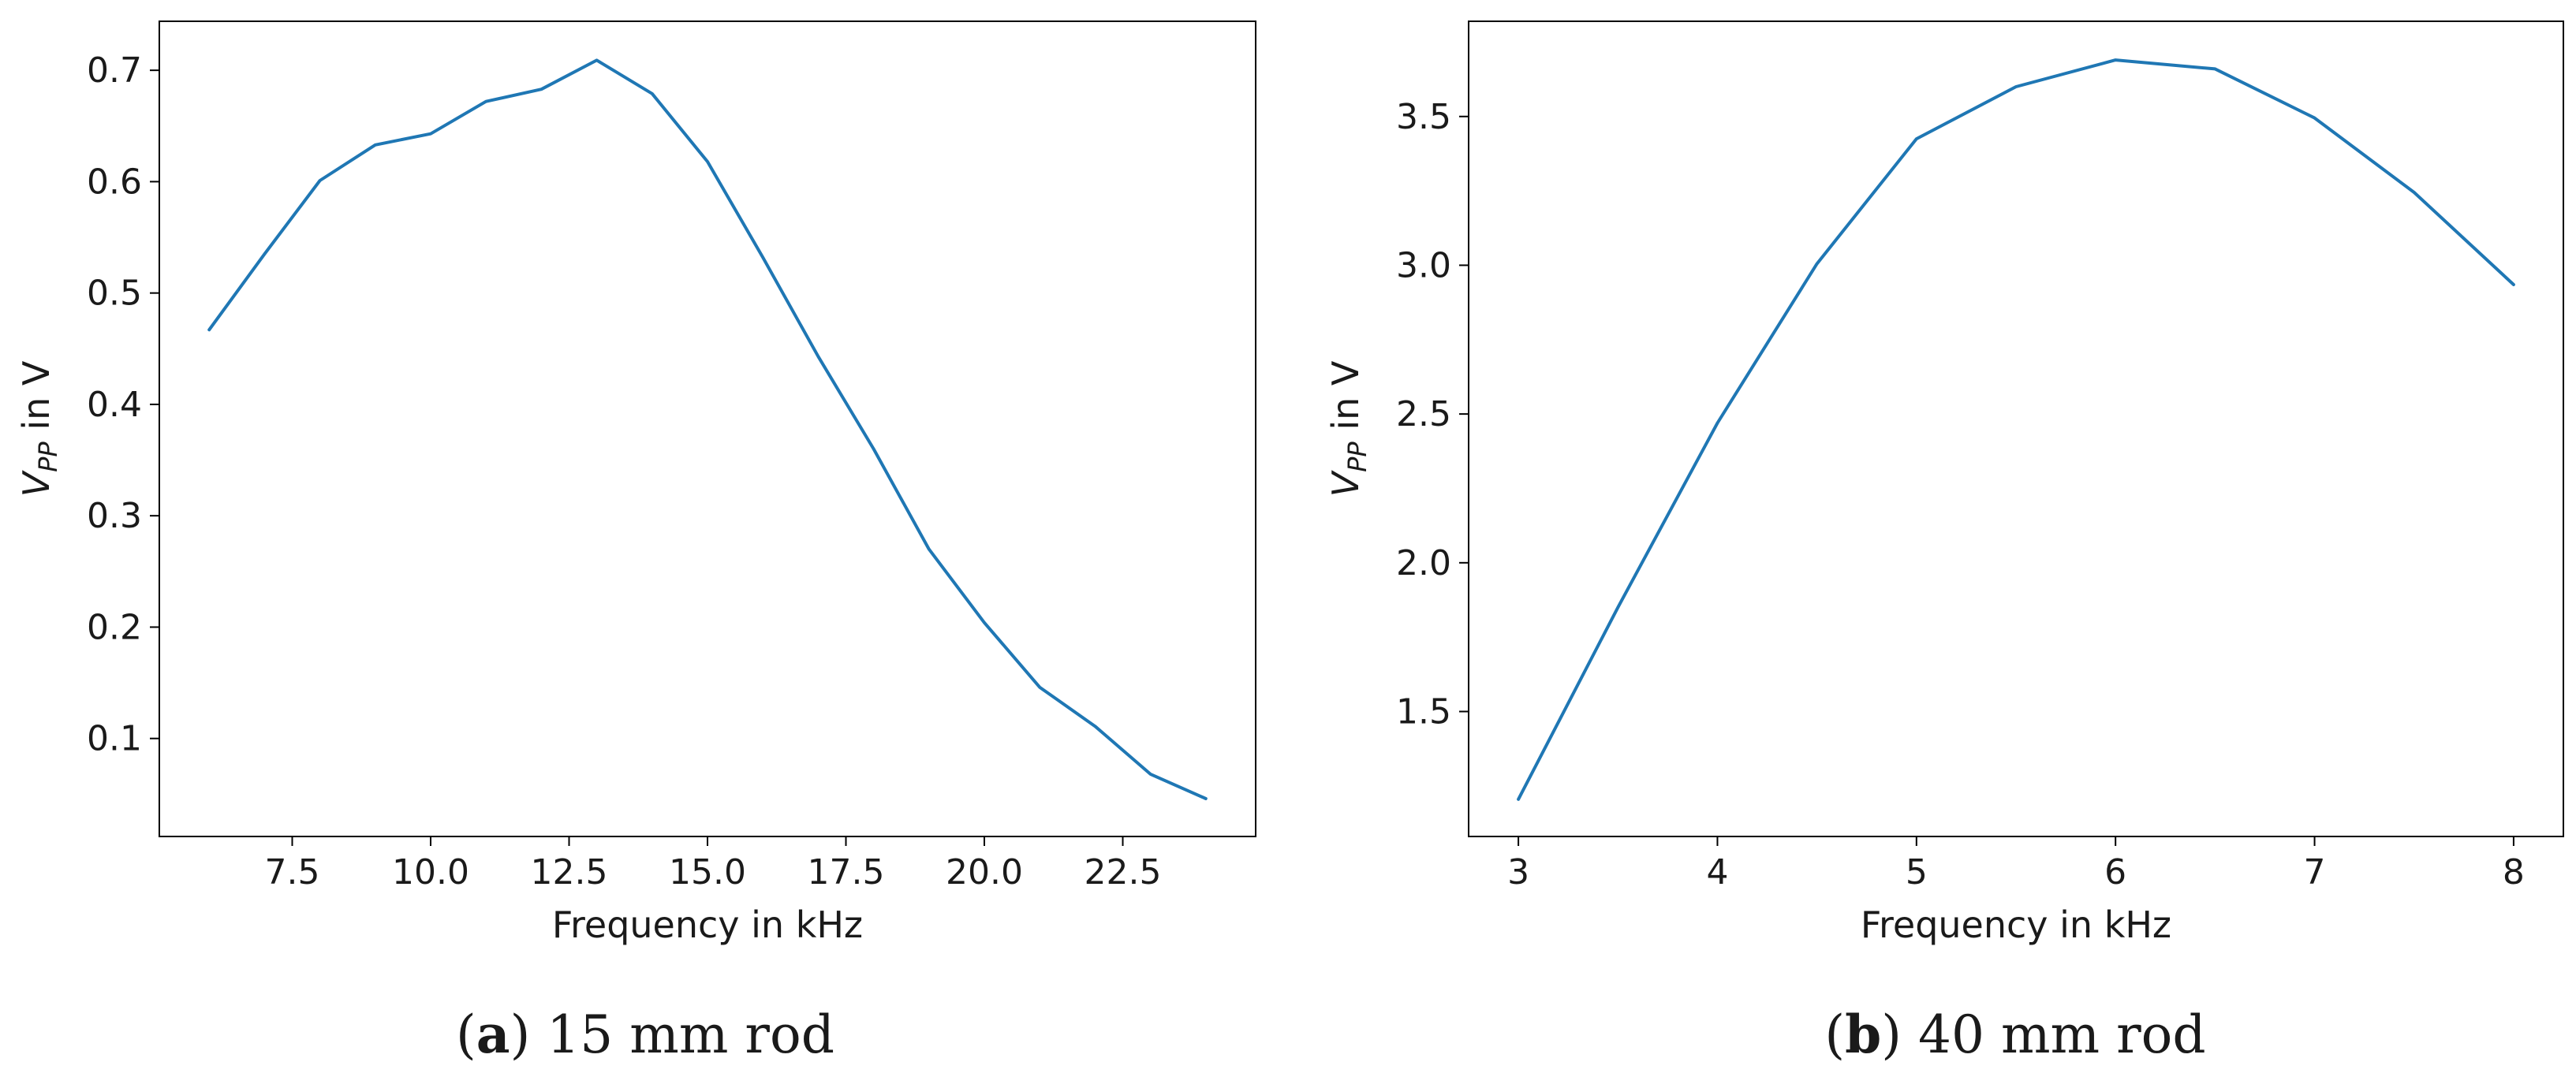 The width and height of the screenshot is (2576, 1073). Describe the element at coordinates (569, 872) in the screenshot. I see `x-tick-label: 12.5` at that location.